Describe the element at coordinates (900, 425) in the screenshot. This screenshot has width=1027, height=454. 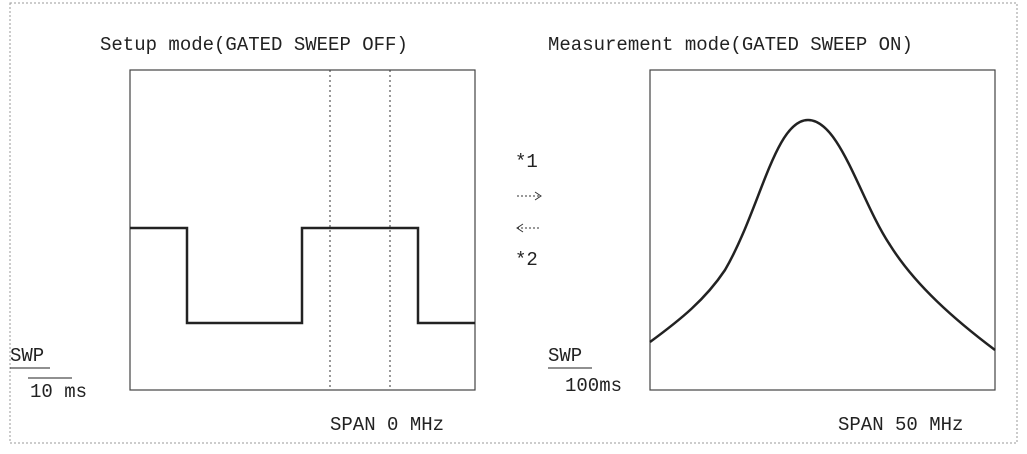
I see `right-span: SPAN 50 MHz` at that location.